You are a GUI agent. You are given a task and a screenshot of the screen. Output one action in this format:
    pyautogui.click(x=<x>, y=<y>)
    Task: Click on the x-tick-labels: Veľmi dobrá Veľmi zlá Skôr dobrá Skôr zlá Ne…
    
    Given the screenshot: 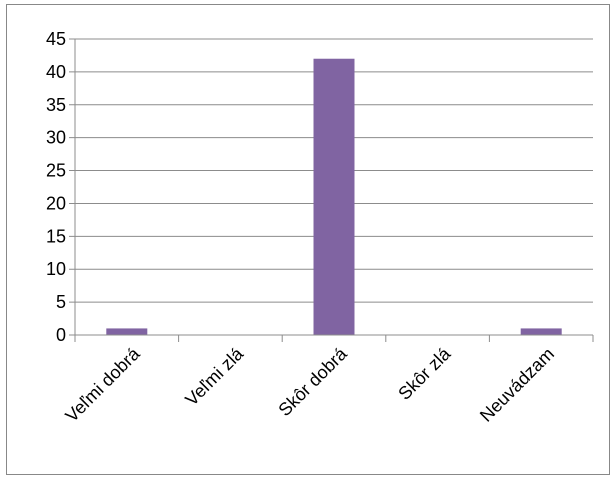 What is the action you would take?
    pyautogui.click(x=309, y=384)
    